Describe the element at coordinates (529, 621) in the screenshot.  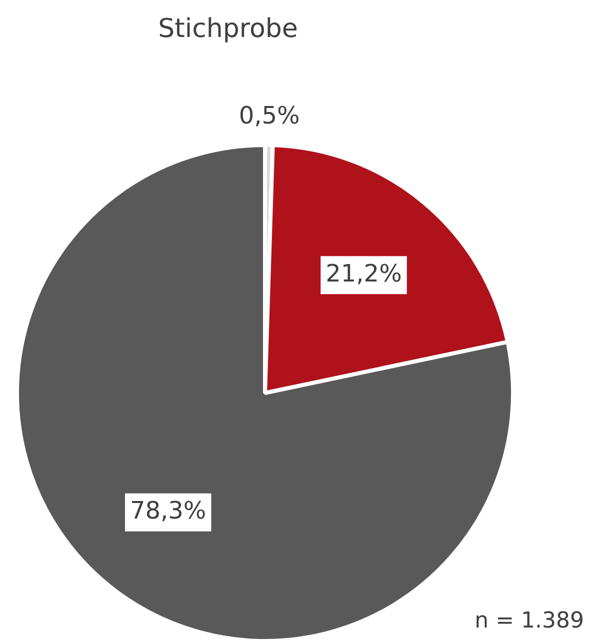
I see `text: n = 1.389` at that location.